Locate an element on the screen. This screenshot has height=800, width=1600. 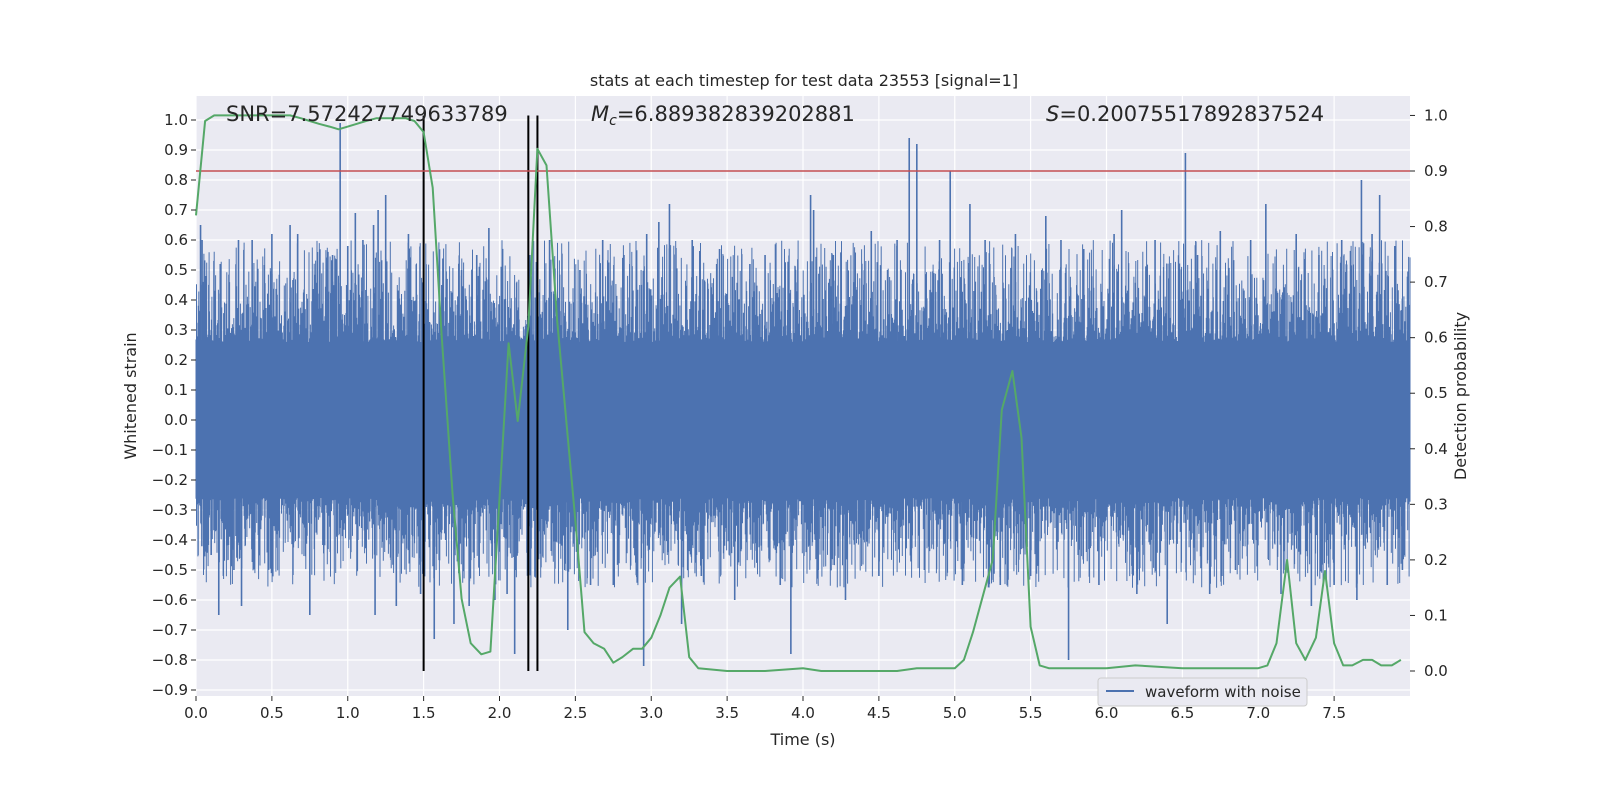
x-tick-label-2: 1.0 is located at coordinates (348, 713).